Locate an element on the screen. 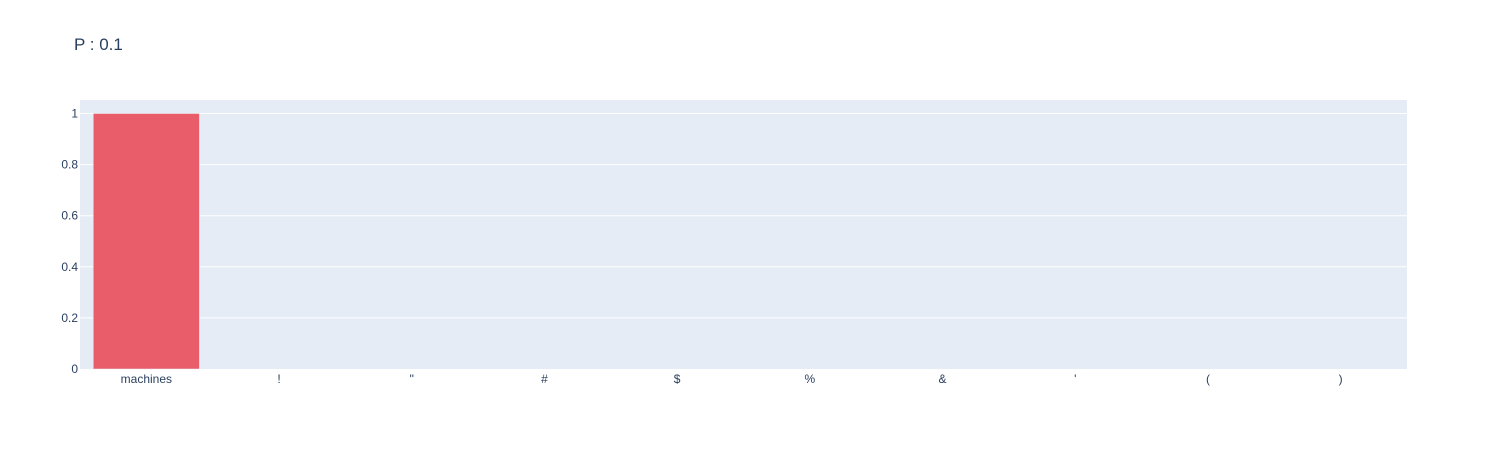  y-tick-label: 0 is located at coordinates (74, 369).